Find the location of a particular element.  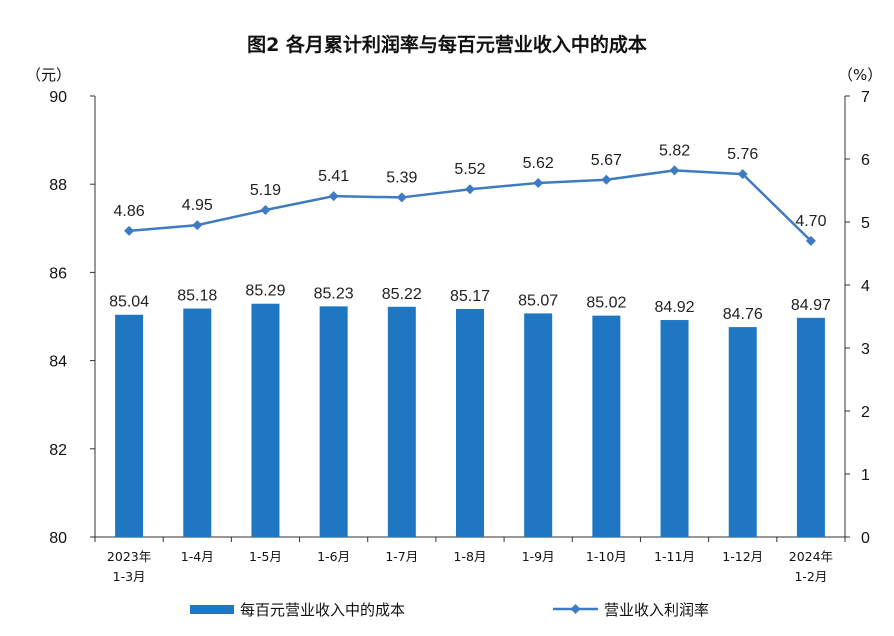

line-value-label: 4.70 is located at coordinates (810, 221).